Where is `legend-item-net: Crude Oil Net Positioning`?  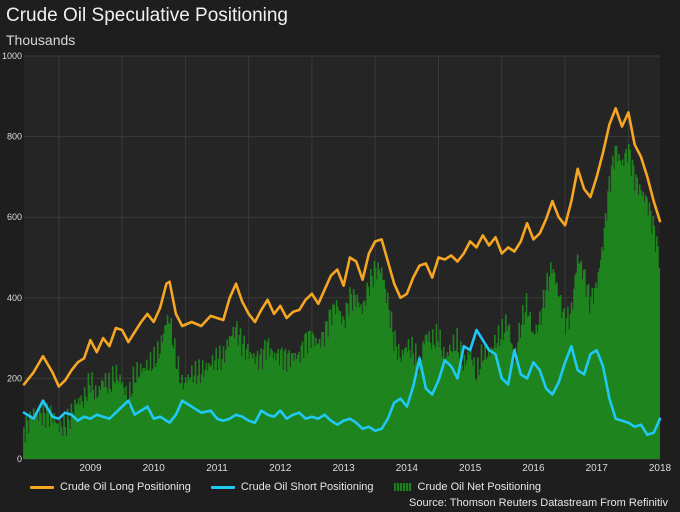
legend-item-net: Crude Oil Net Positioning is located at coordinates (467, 487).